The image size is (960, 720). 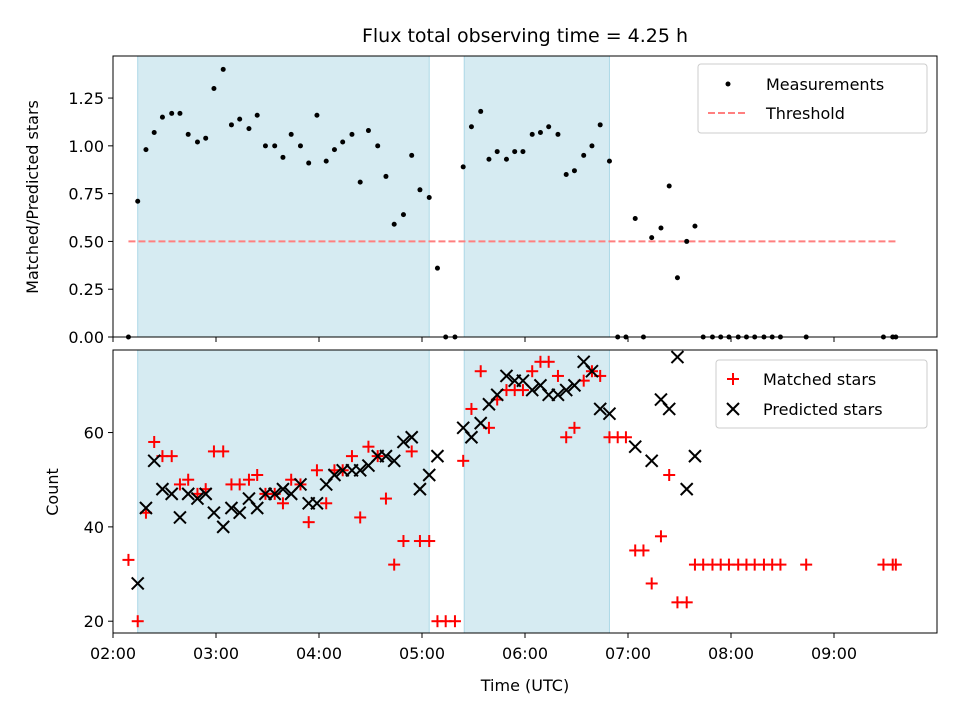 What do you see at coordinates (525, 36) in the screenshot?
I see `figure-title: Flux total observing time = 4.25 h` at bounding box center [525, 36].